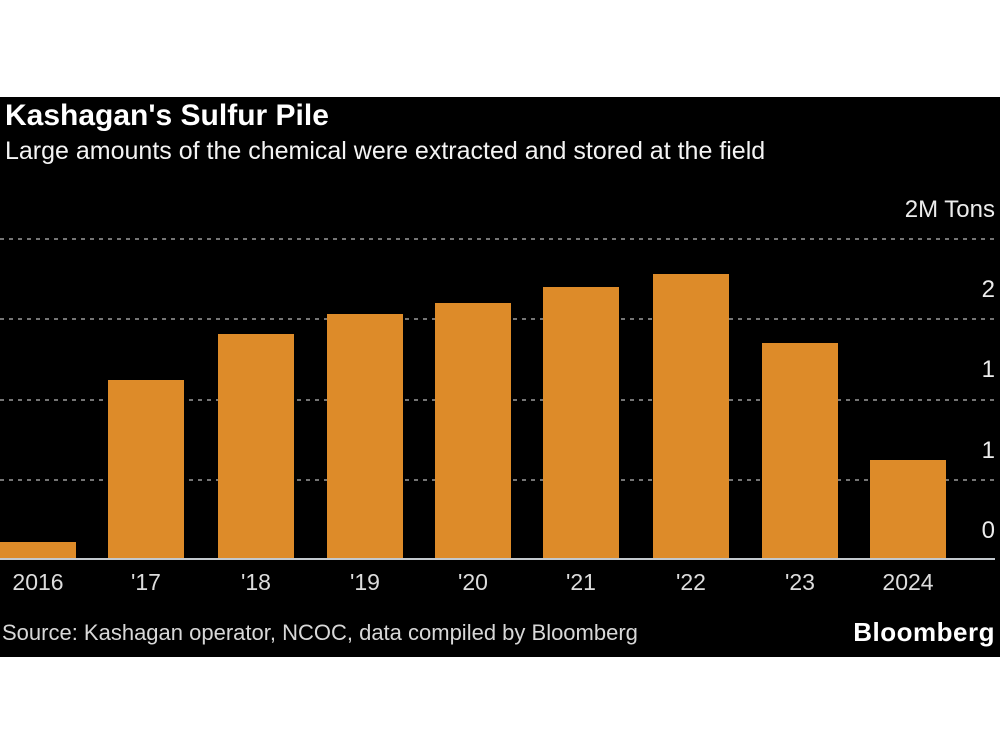 The image size is (1000, 750). What do you see at coordinates (497, 559) in the screenshot?
I see `x-axis-line` at bounding box center [497, 559].